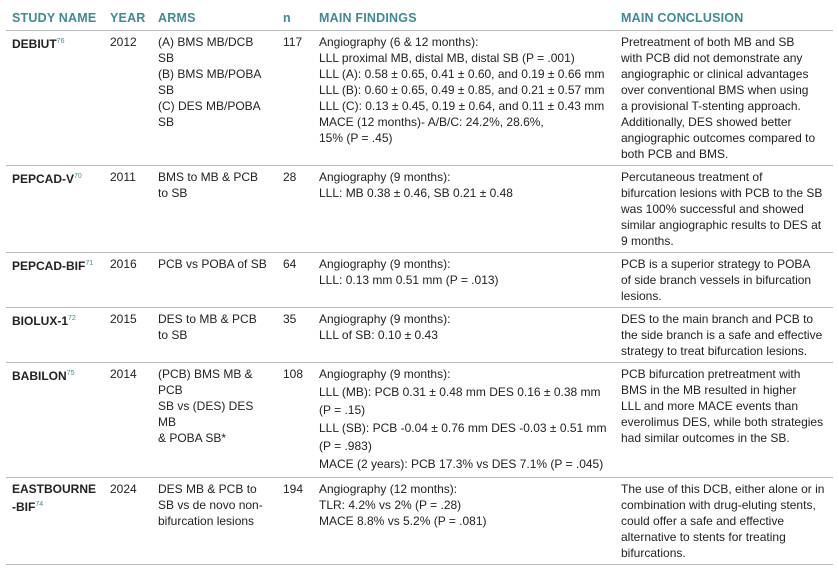  What do you see at coordinates (128, 420) in the screenshot?
I see `year: 2014` at bounding box center [128, 420].